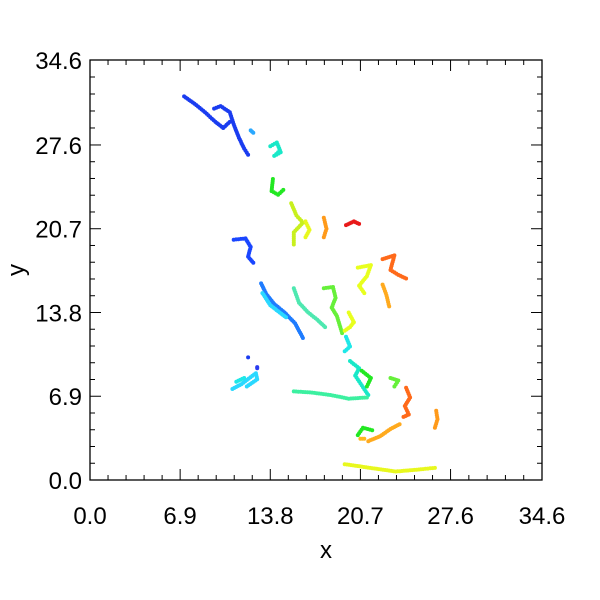 The height and width of the screenshot is (600, 600). Describe the element at coordinates (450, 516) in the screenshot. I see `x-tick-label: 27.6` at that location.